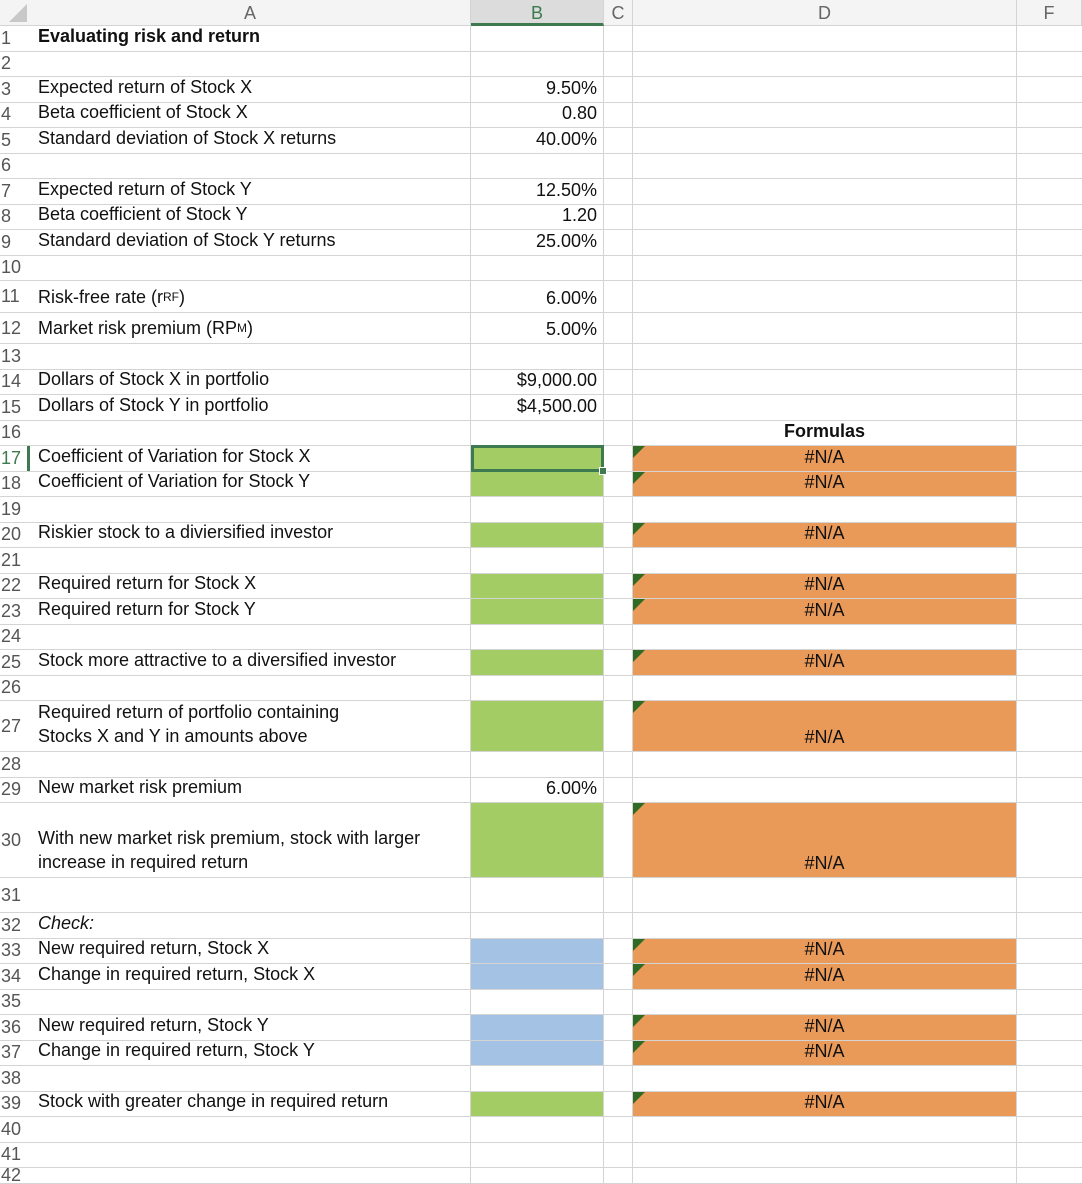 The image size is (1082, 1184). What do you see at coordinates (825, 1052) in the screenshot?
I see `cell-d37: #N/A` at bounding box center [825, 1052].